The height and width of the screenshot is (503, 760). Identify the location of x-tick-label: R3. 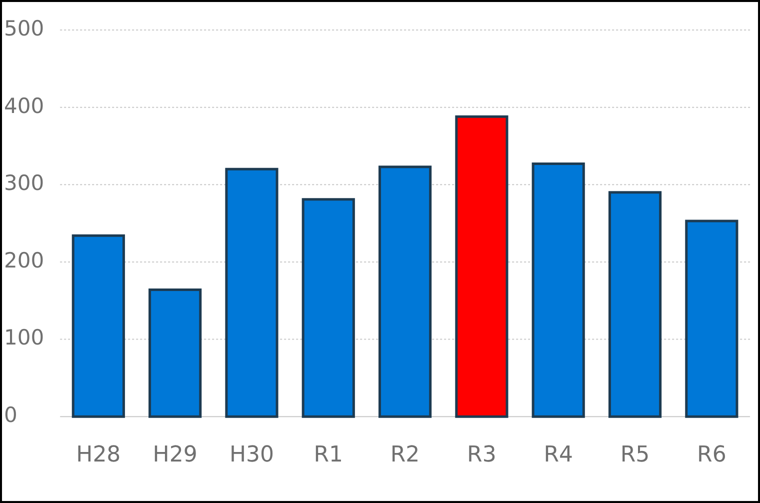
(481, 455).